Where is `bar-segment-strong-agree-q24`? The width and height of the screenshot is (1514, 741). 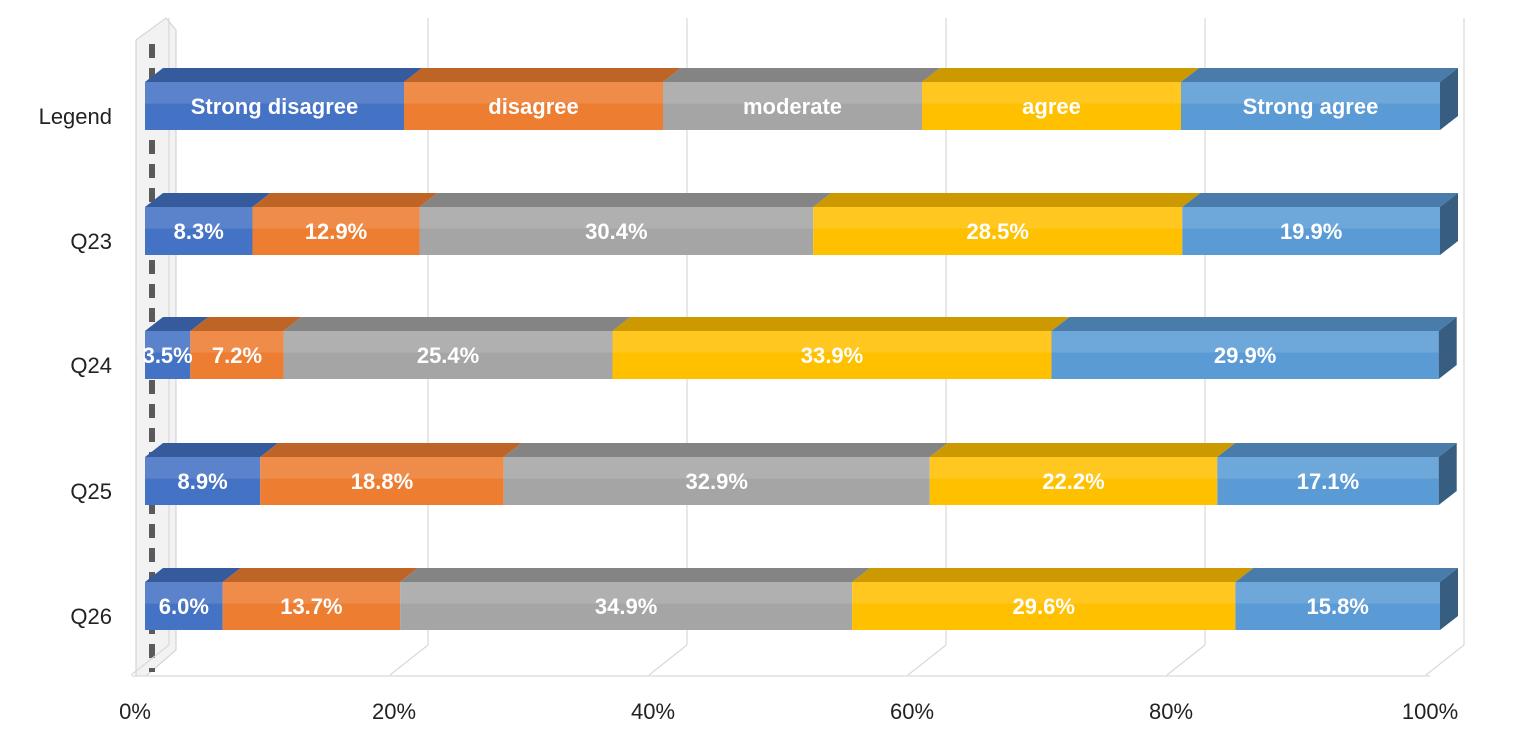 bar-segment-strong-agree-q24 is located at coordinates (1245, 355).